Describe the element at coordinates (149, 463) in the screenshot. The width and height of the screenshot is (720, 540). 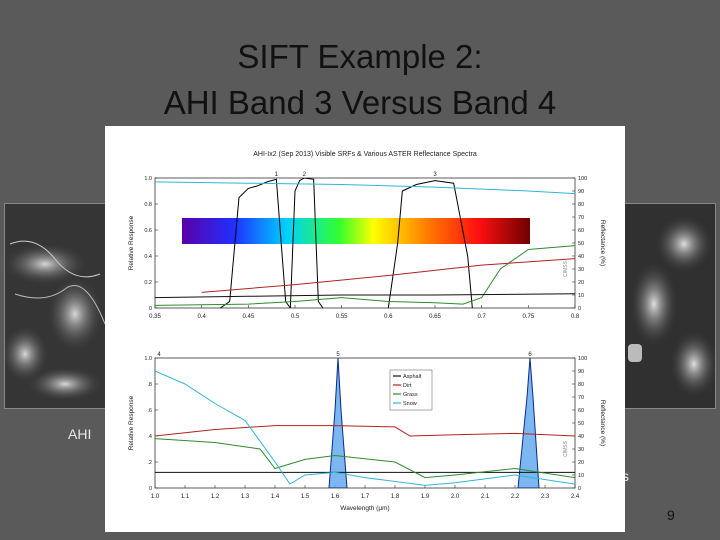
I see `y-tick-label: .2` at that location.